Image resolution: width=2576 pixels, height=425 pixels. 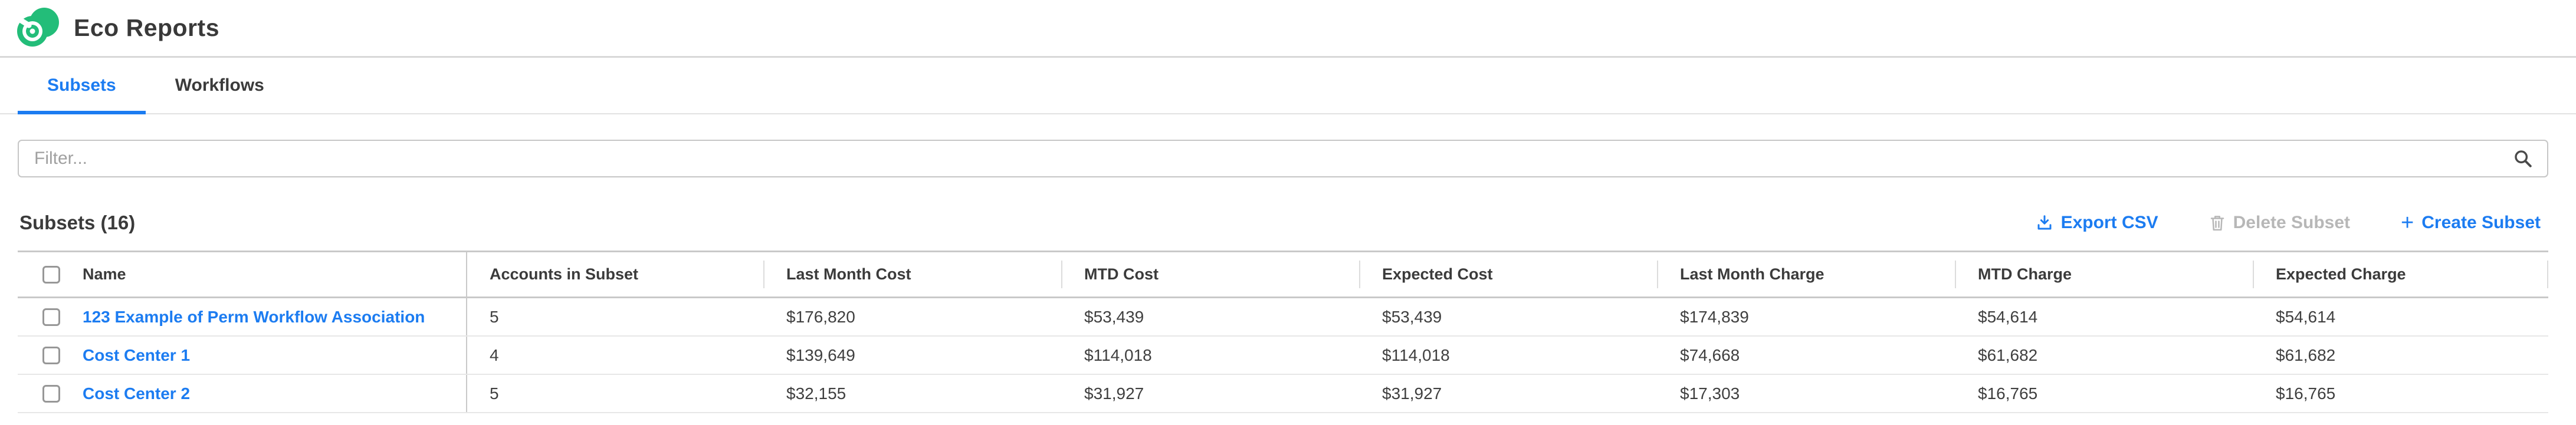 I want to click on header-expected-cost: Expected Cost, so click(x=1508, y=274).